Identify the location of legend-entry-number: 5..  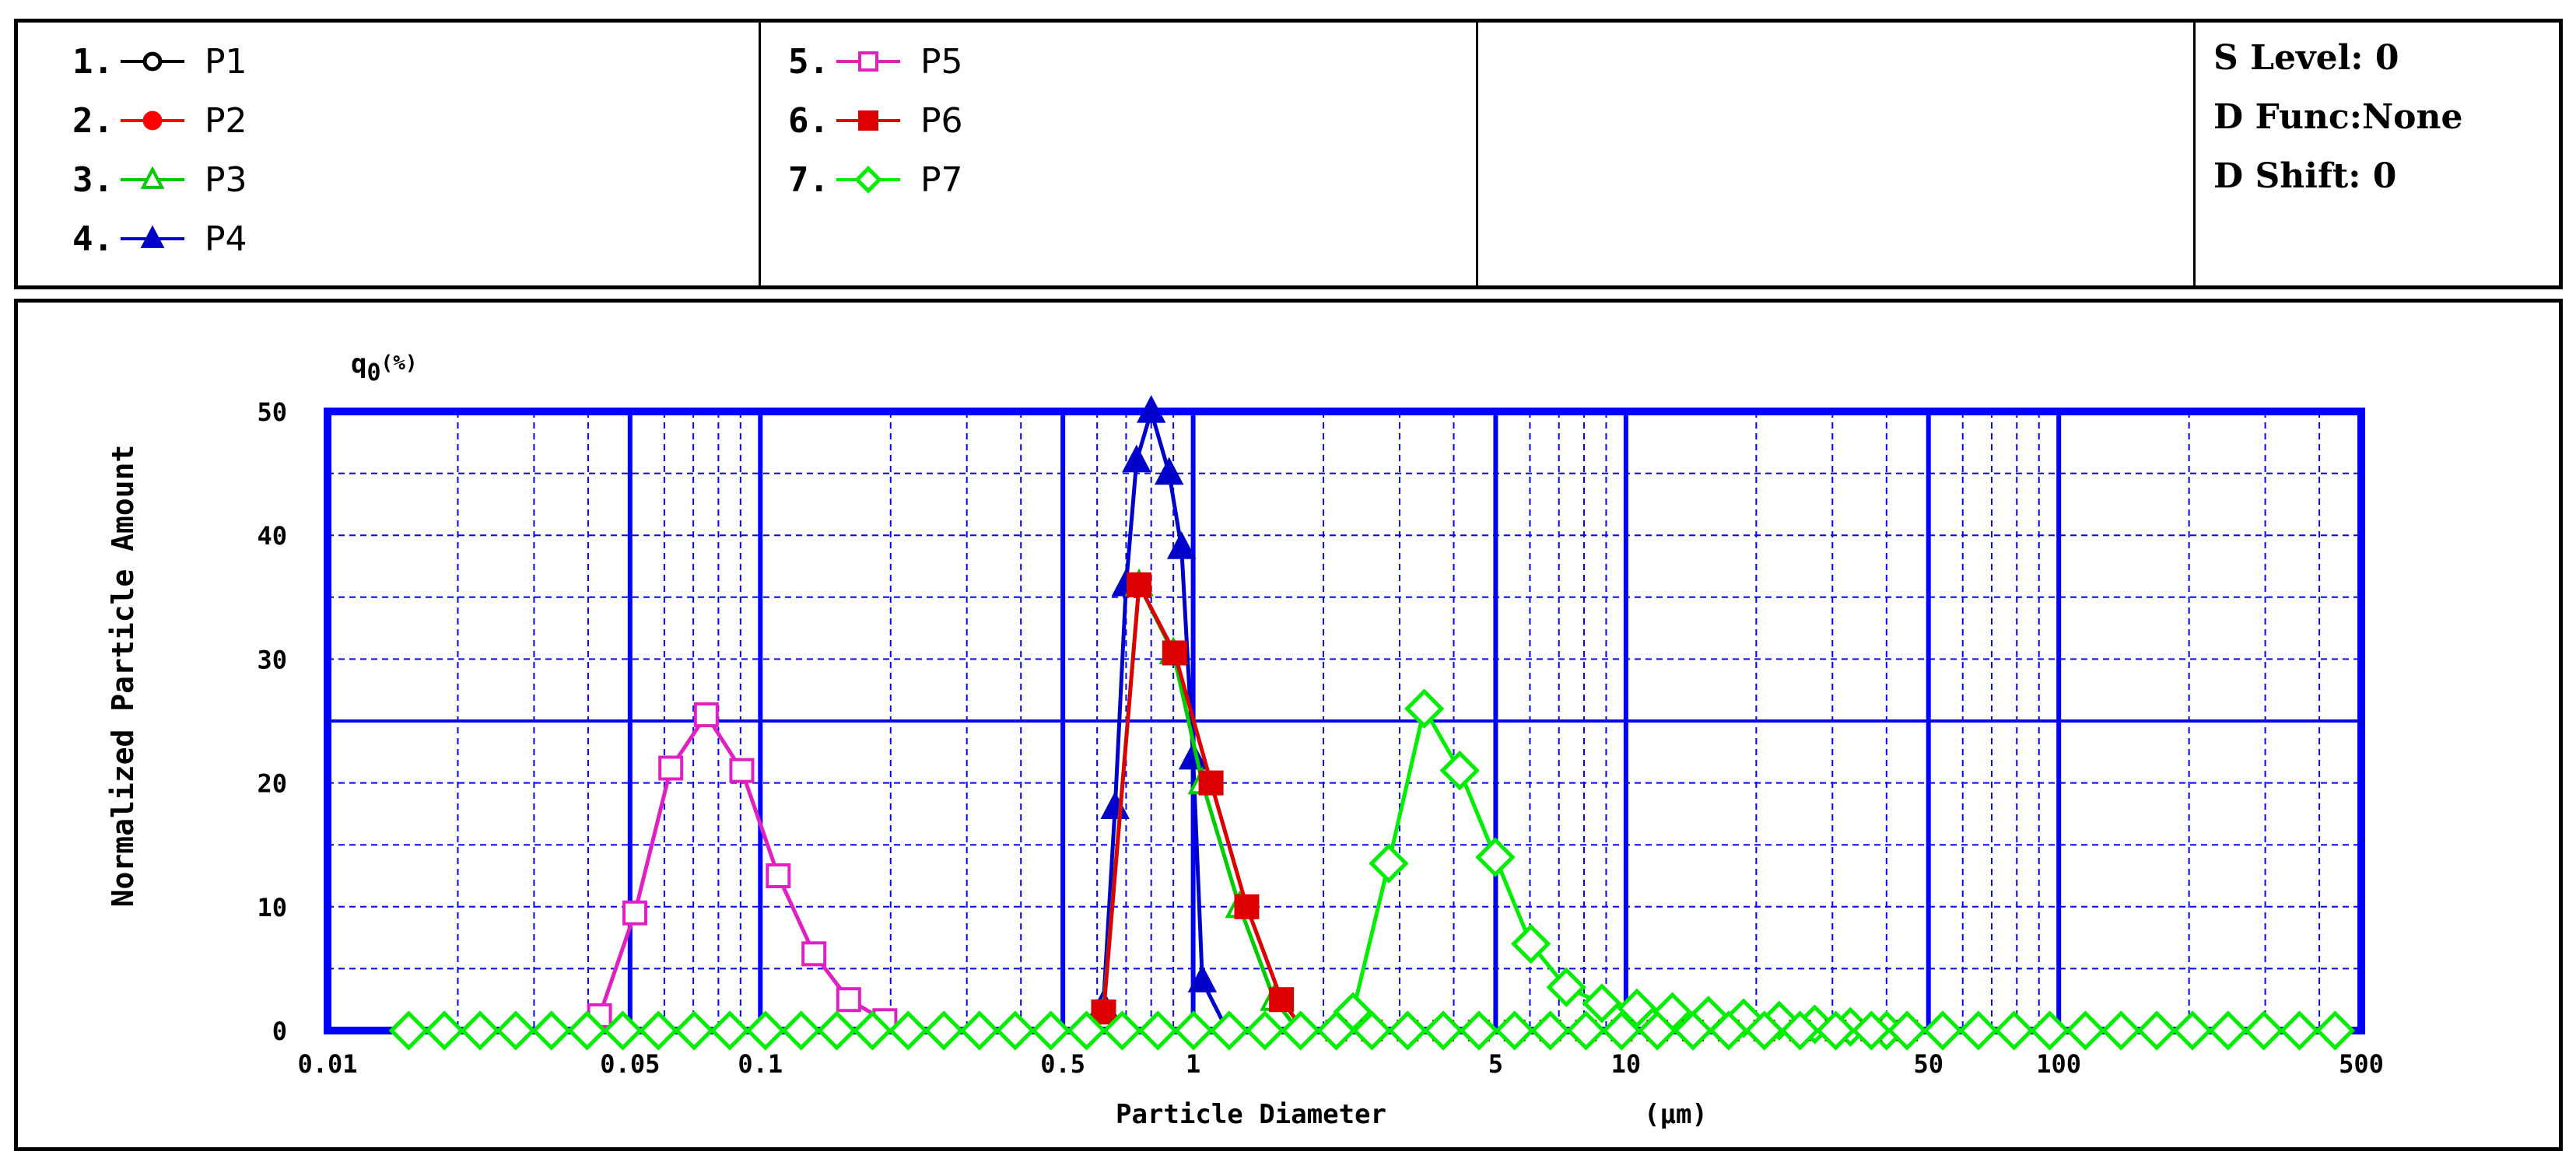
(808, 62).